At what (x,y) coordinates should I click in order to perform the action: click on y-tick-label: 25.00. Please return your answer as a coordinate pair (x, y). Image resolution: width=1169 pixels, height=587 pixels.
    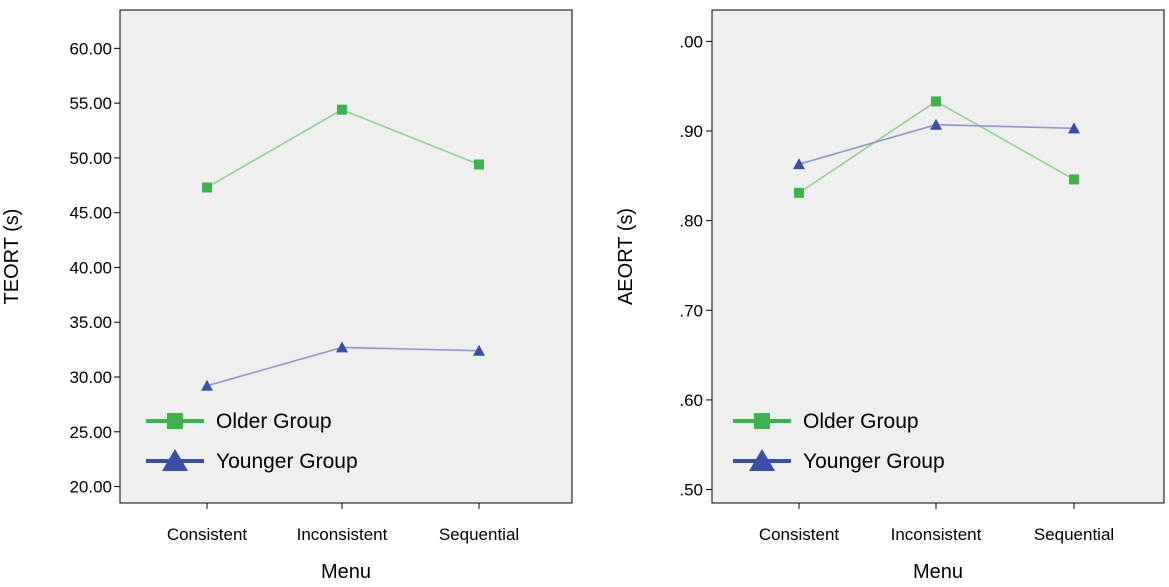
    Looking at the image, I should click on (90, 432).